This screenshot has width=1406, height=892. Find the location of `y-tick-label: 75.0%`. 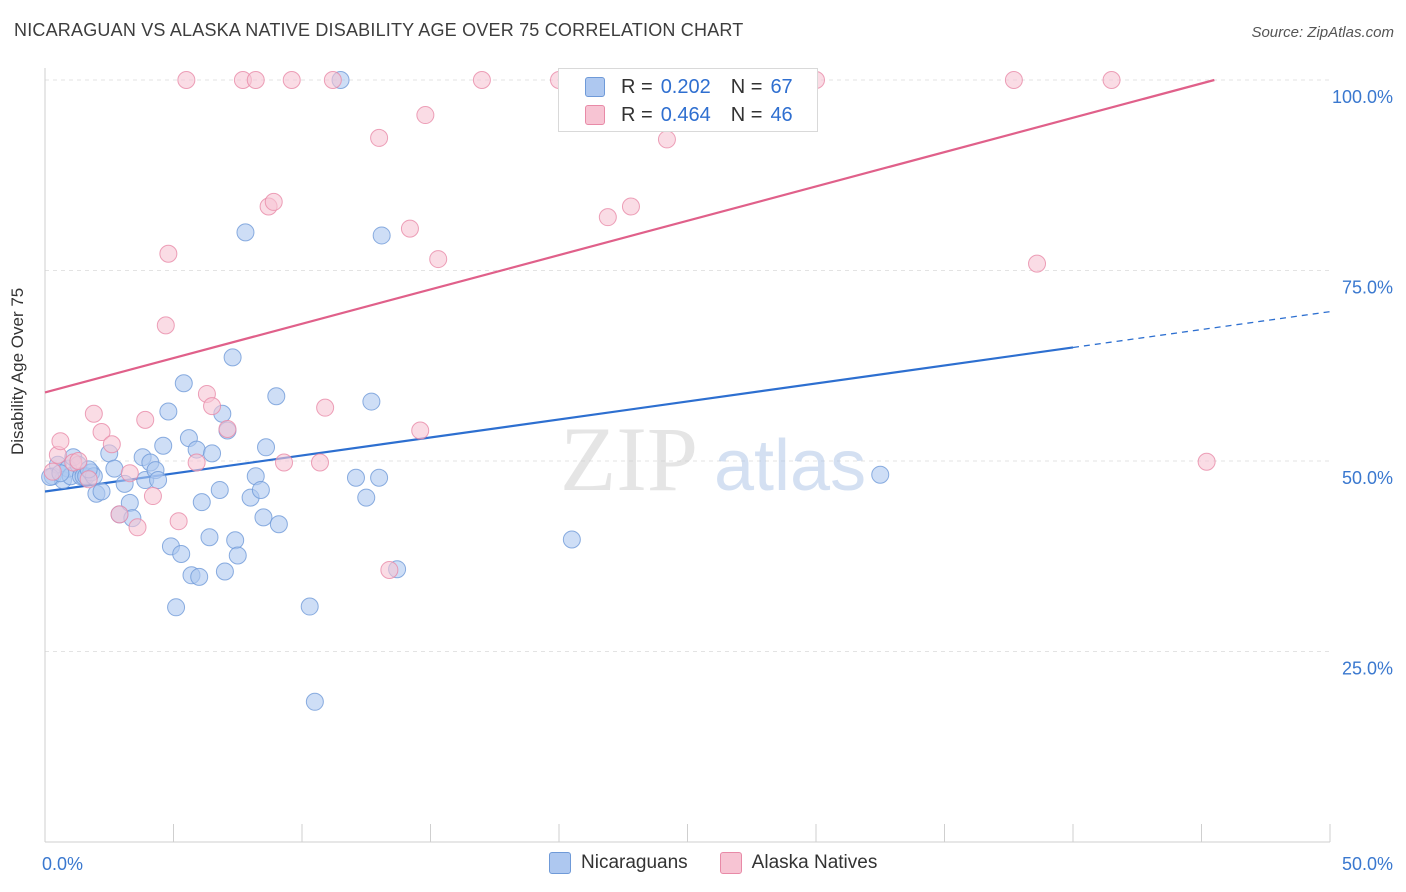

y-tick-label: 75.0% is located at coordinates (1367, 288).